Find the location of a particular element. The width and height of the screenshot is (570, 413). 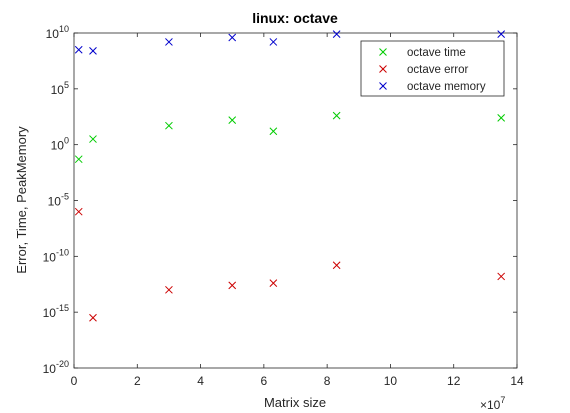

y-axis-label: Error, Time, PeakMemory is located at coordinates (21, 200).